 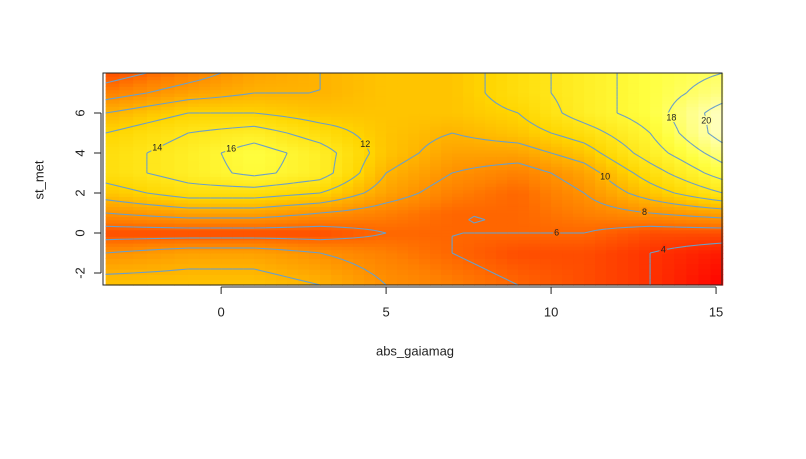 I want to click on contour-label: 14, so click(x=157, y=147).